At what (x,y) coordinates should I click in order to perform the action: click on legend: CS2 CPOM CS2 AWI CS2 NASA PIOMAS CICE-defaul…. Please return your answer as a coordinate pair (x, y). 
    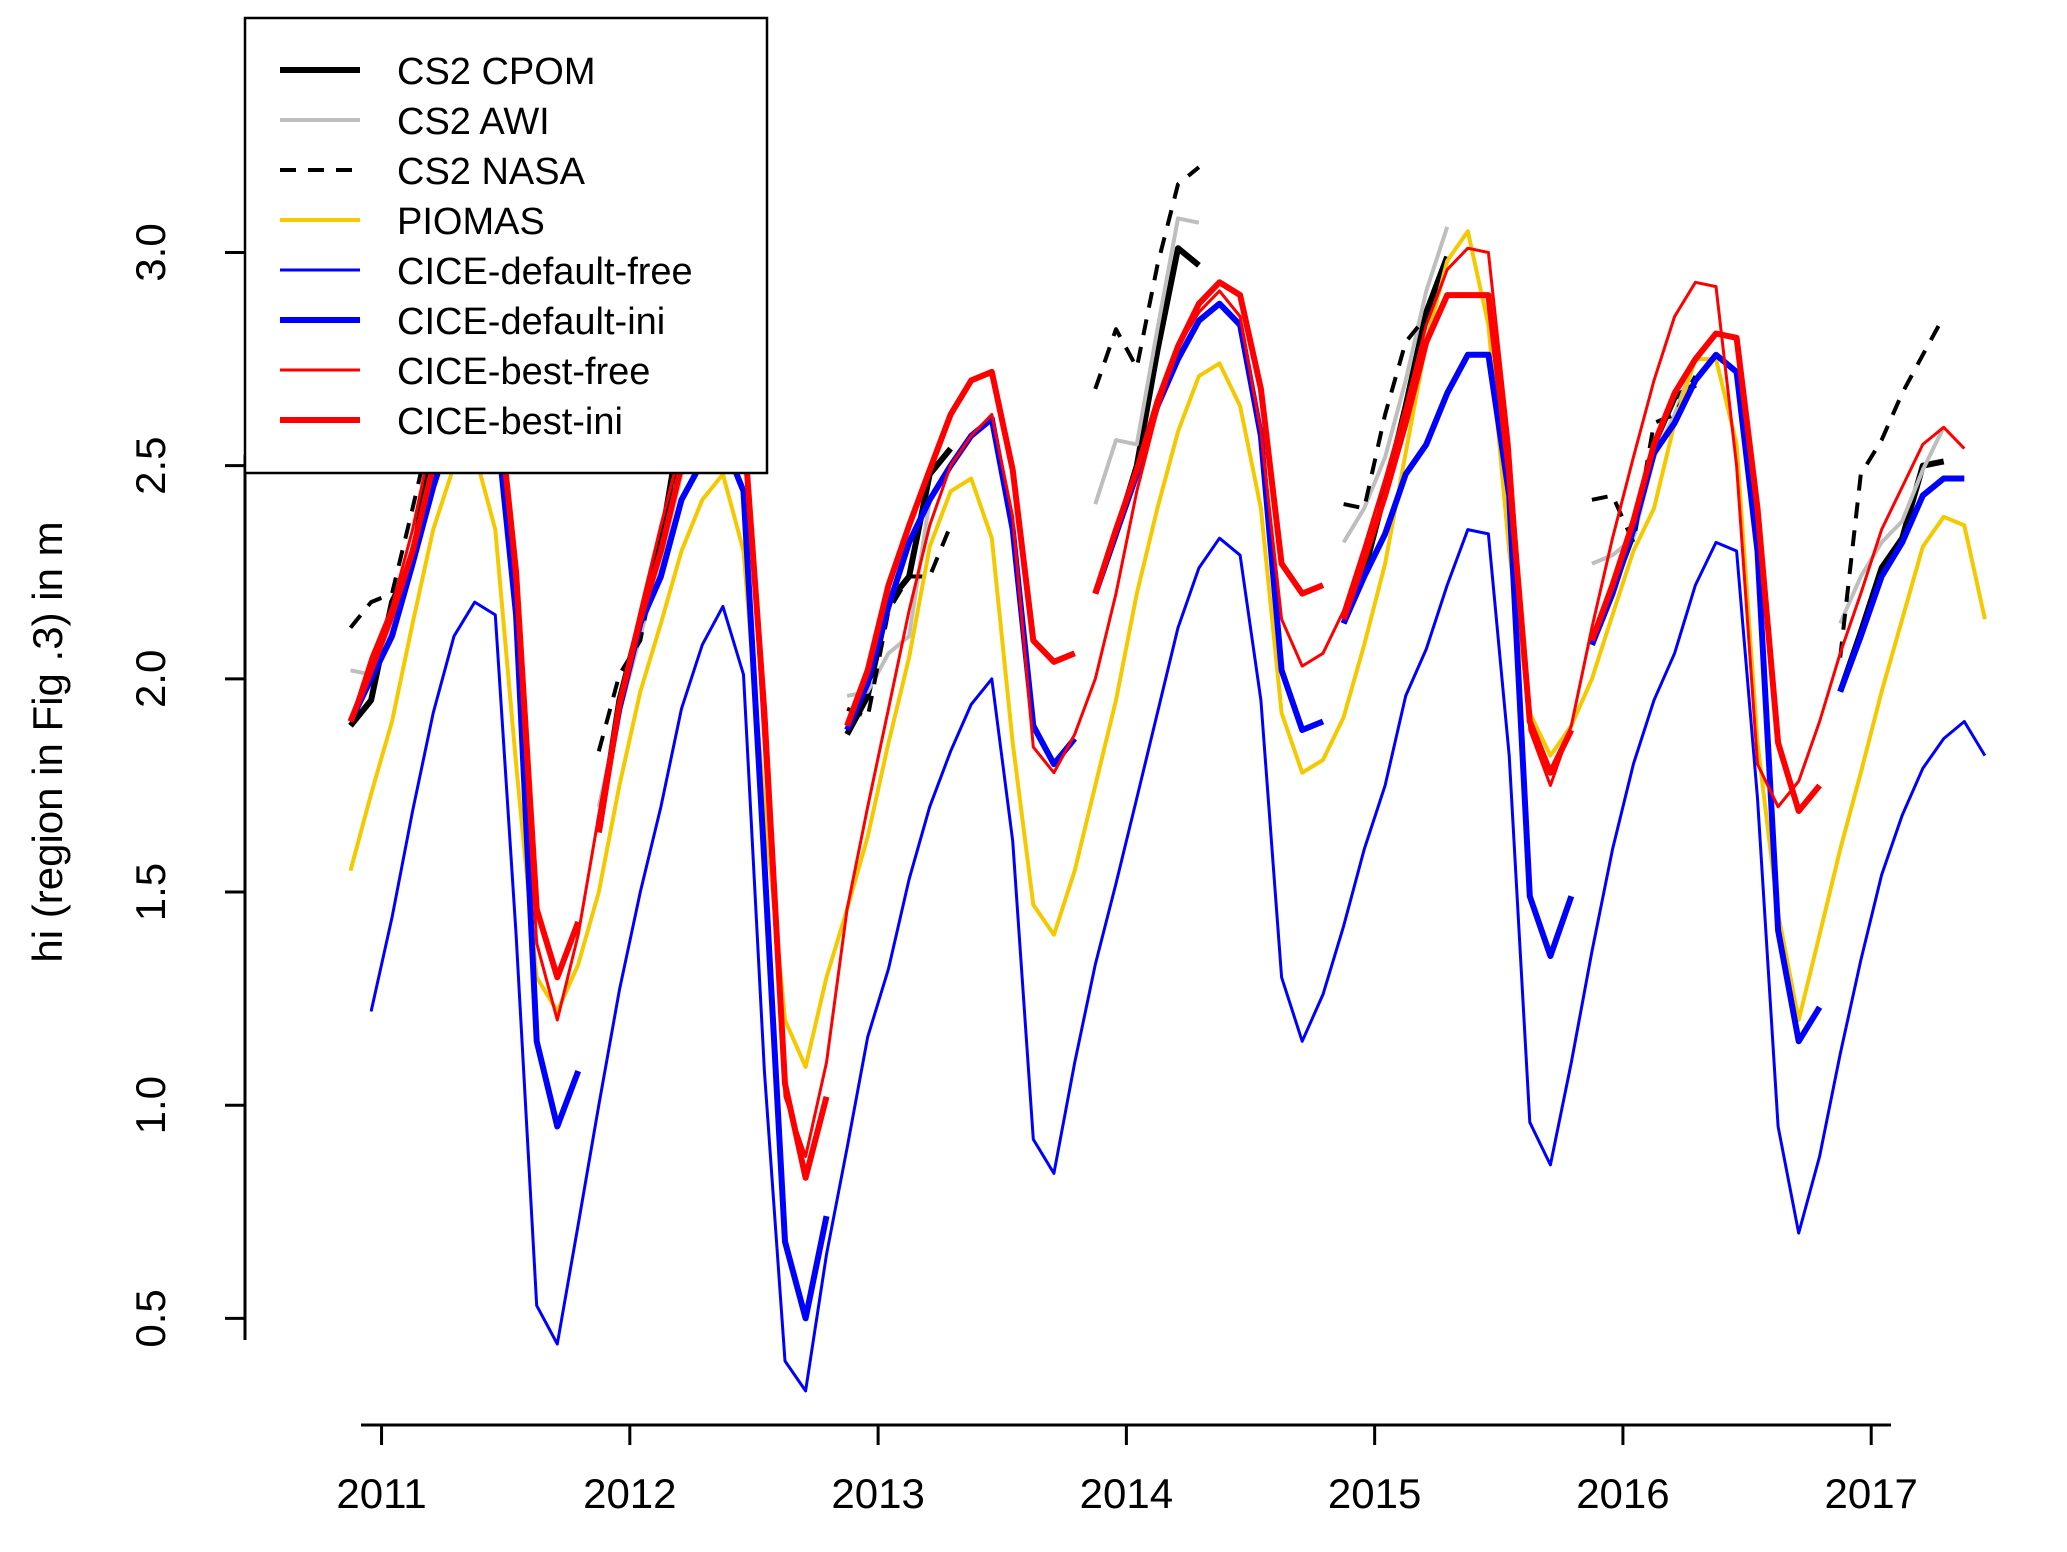
    Looking at the image, I should click on (506, 245).